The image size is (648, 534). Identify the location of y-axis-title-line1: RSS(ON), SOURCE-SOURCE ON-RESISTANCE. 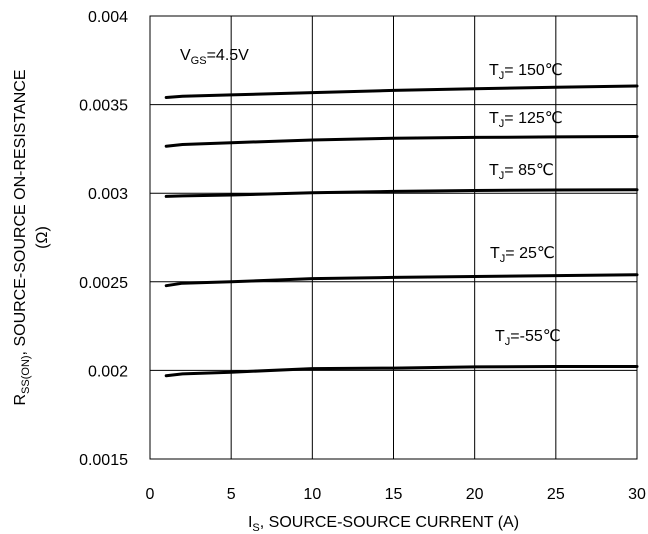
(22, 237).